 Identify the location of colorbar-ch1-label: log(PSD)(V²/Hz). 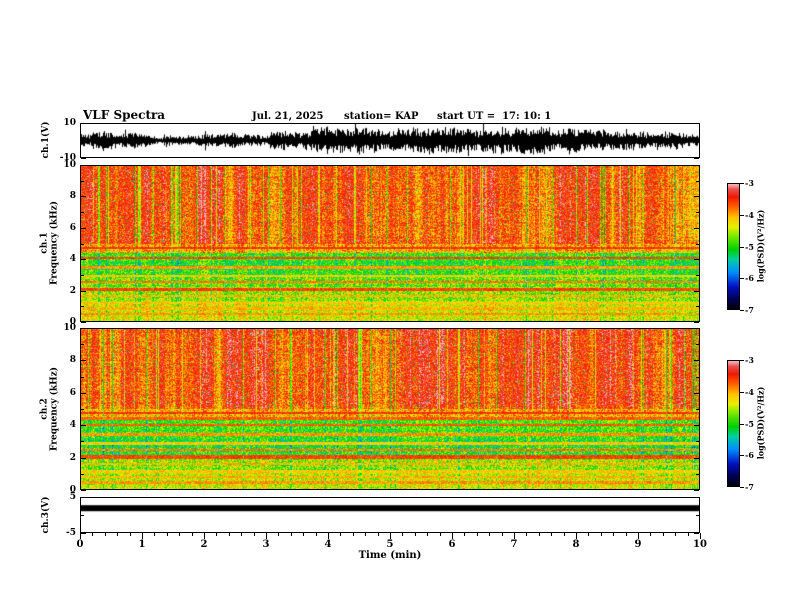
(760, 246).